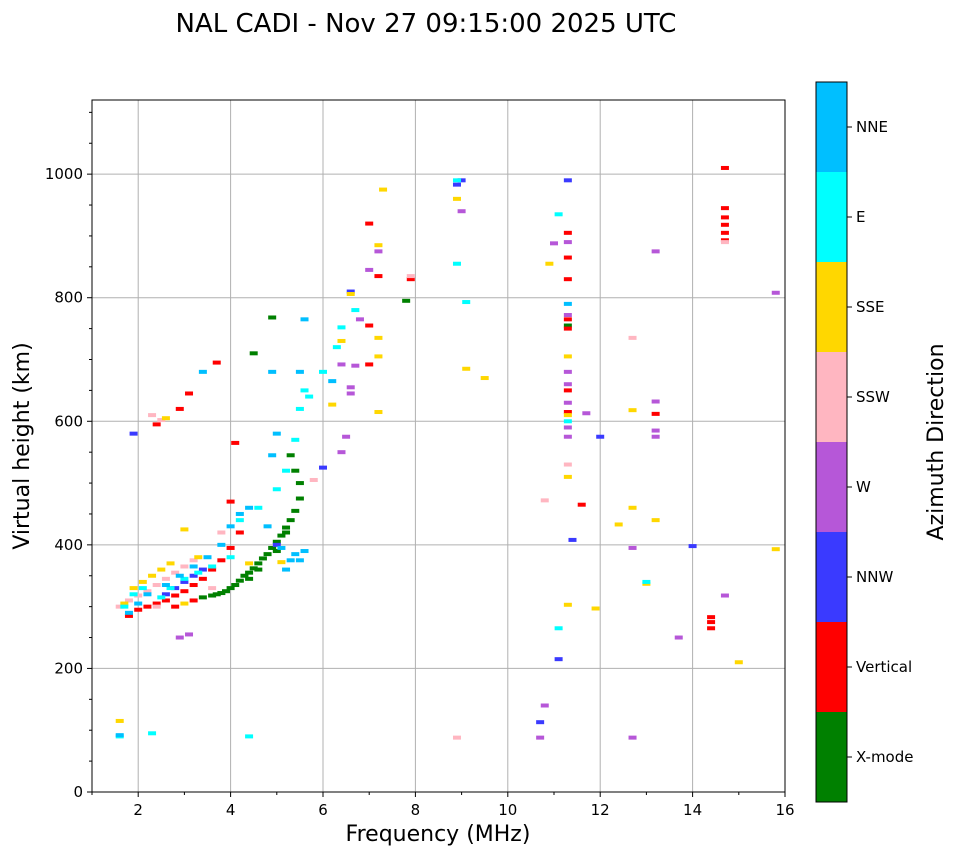  Describe the element at coordinates (416, 810) in the screenshot. I see `x-tick-label: 8` at that location.